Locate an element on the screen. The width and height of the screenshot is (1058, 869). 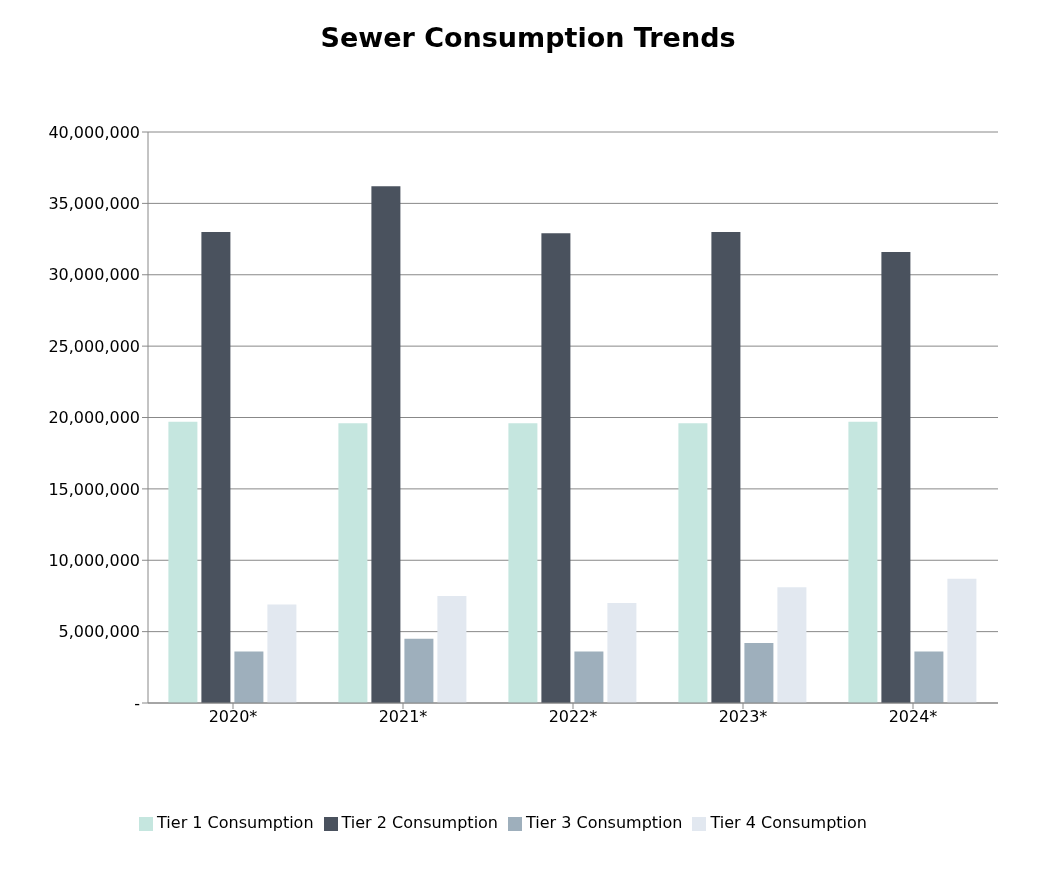
y-tick-label: - is located at coordinates (137, 703).